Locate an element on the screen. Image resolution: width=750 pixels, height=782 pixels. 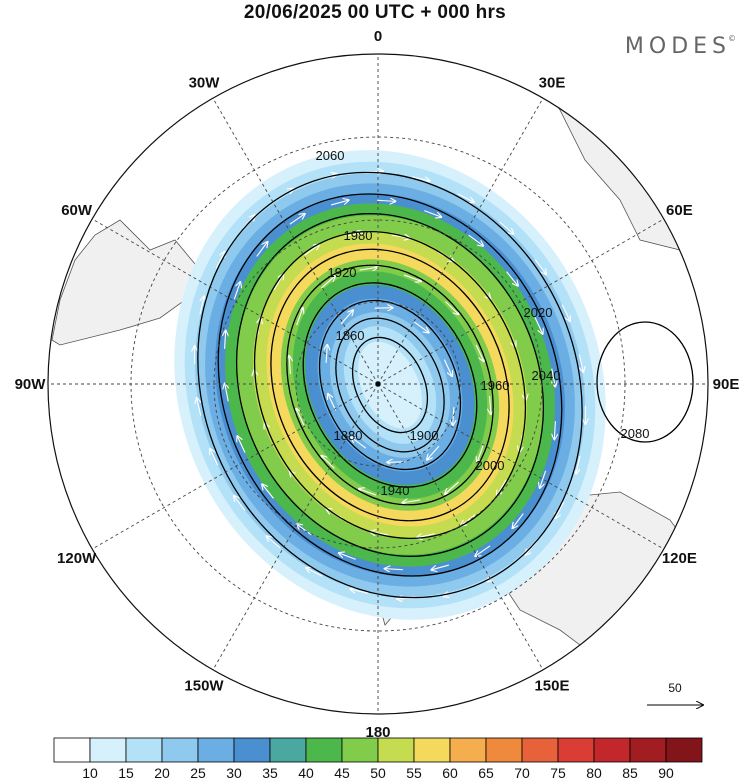
contour-label: 2040 is located at coordinates (546, 375).